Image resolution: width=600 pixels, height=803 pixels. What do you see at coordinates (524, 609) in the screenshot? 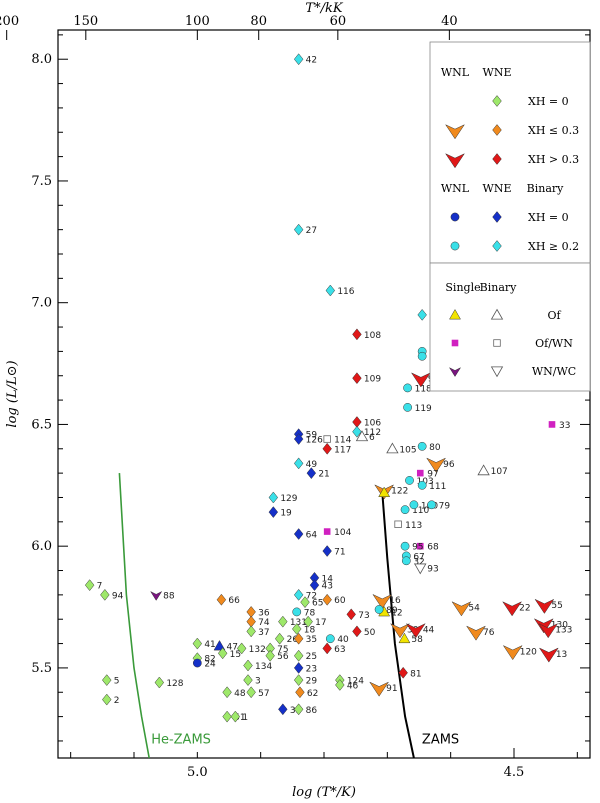
I see `point-label: 22` at bounding box center [524, 609].